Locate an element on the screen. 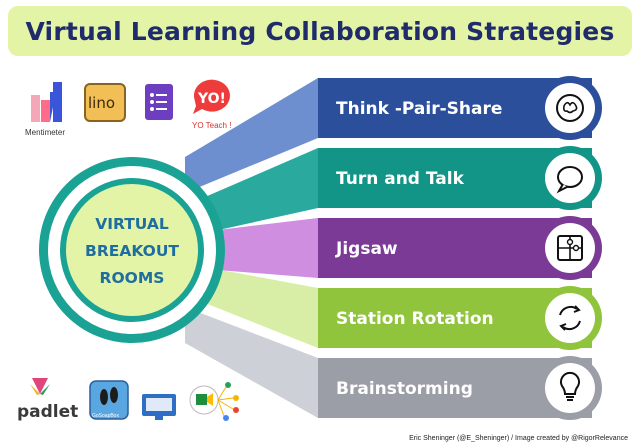  lino-logo: lino is located at coordinates (105, 102).